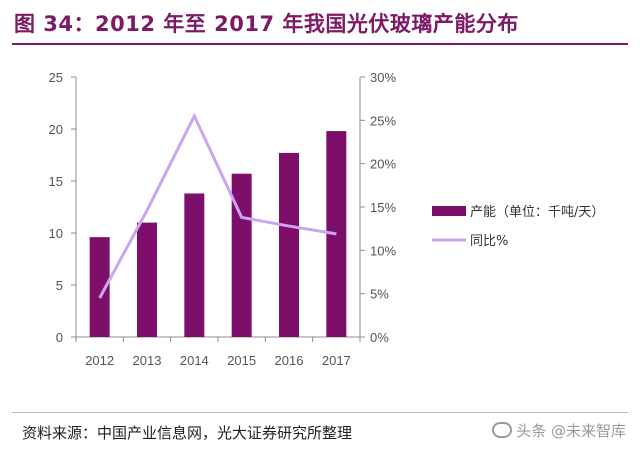 This screenshot has height=452, width=640. Describe the element at coordinates (241, 360) in the screenshot. I see `x-tick-label: 2015` at that location.